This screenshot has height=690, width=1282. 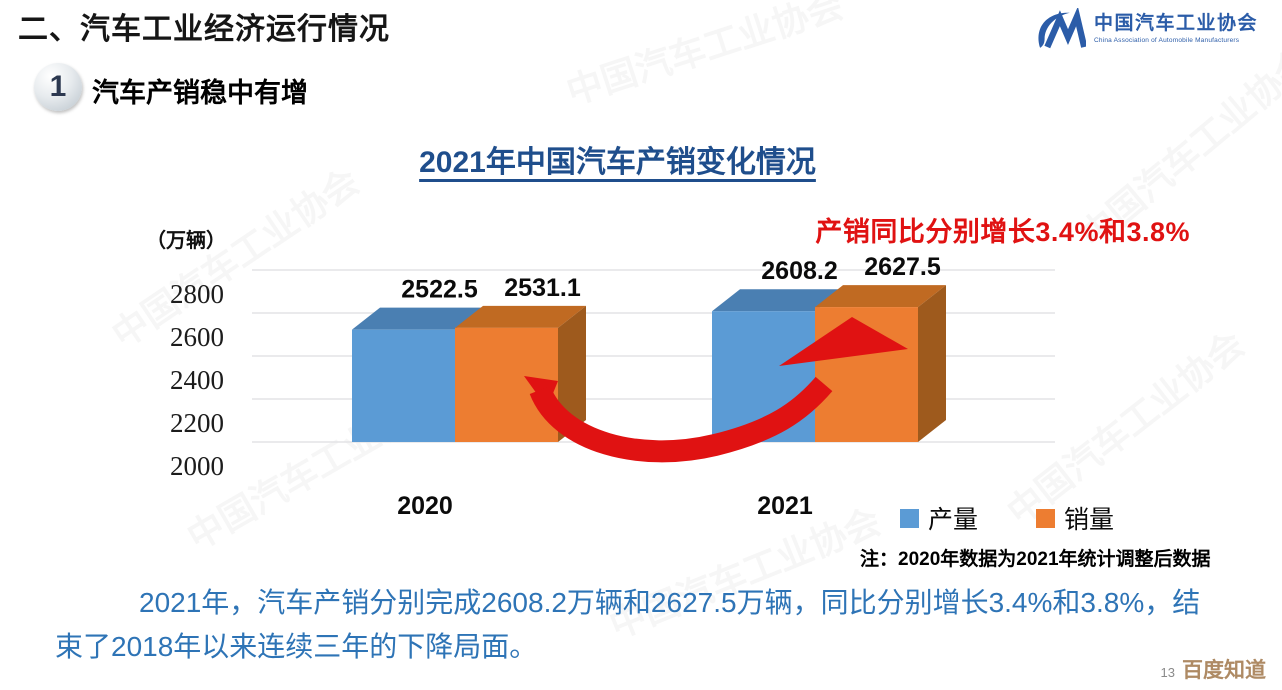 What do you see at coordinates (1089, 520) in the screenshot?
I see `legend-label: 销量` at bounding box center [1089, 520].